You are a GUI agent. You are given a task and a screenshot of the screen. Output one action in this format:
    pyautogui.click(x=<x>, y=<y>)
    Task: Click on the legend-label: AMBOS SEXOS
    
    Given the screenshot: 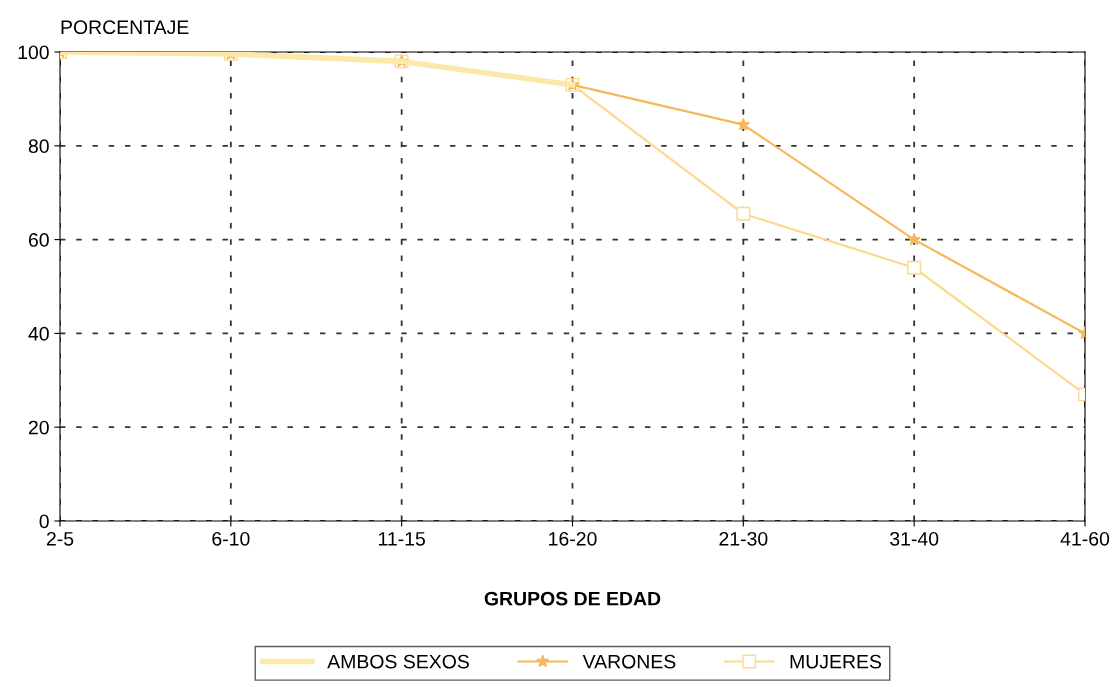 What is the action you would take?
    pyautogui.click(x=398, y=661)
    